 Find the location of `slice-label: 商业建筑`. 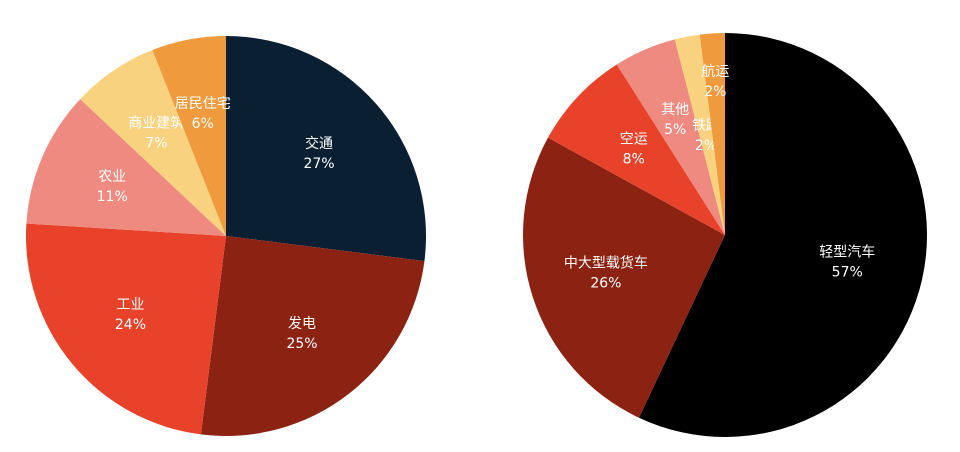

slice-label: 商业建筑 is located at coordinates (156, 123).